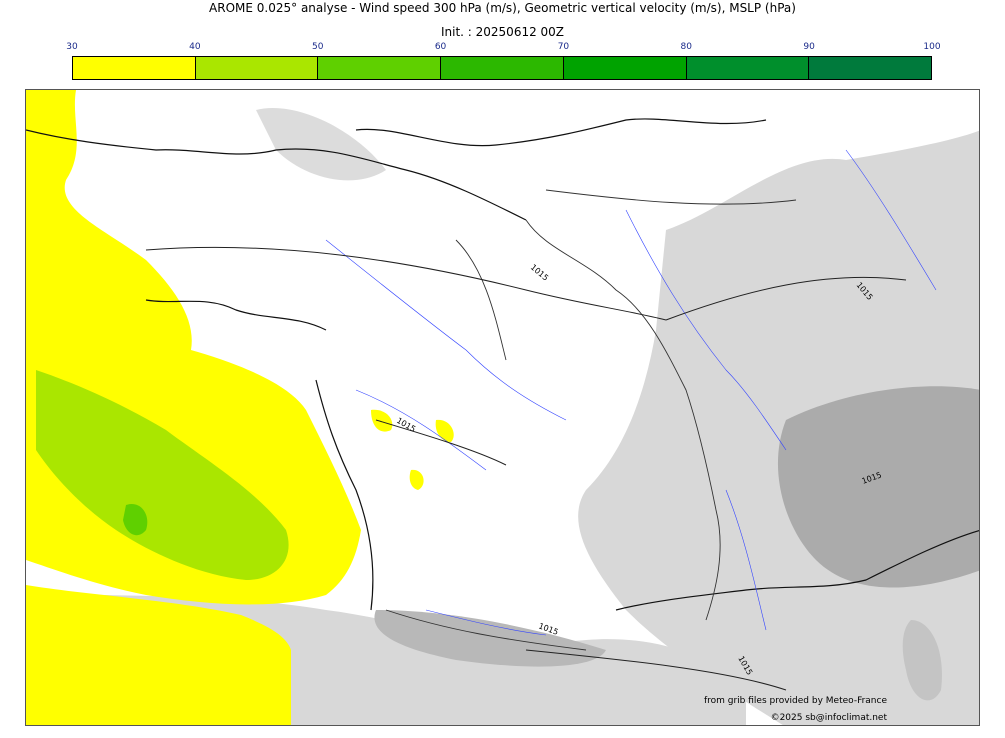  I want to click on colorbar-ticks: 30 40 50 60 70 80 90 100, so click(503, 48).